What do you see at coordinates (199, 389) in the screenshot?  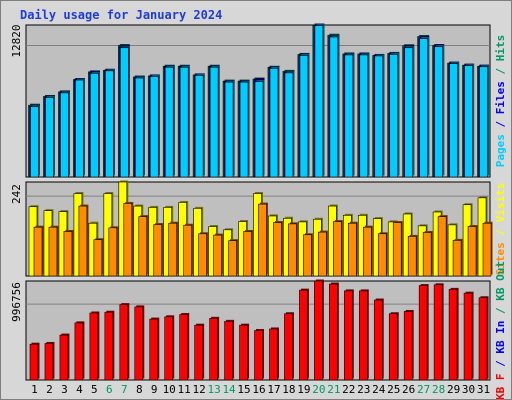 I see `day-label-12: 12` at bounding box center [199, 389].